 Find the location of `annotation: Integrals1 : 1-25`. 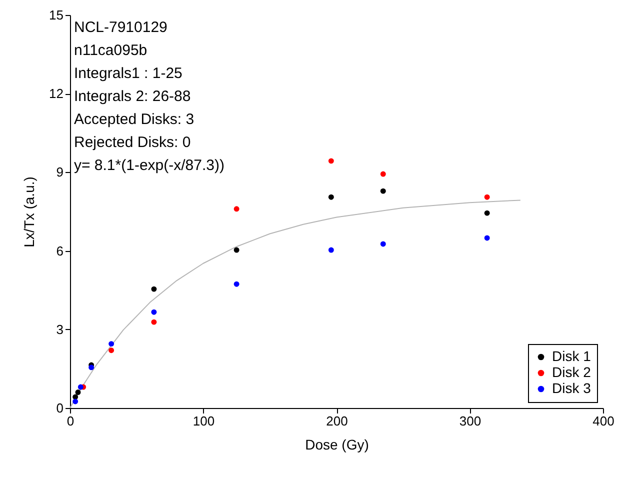

annotation: Integrals1 : 1-25 is located at coordinates (128, 73).